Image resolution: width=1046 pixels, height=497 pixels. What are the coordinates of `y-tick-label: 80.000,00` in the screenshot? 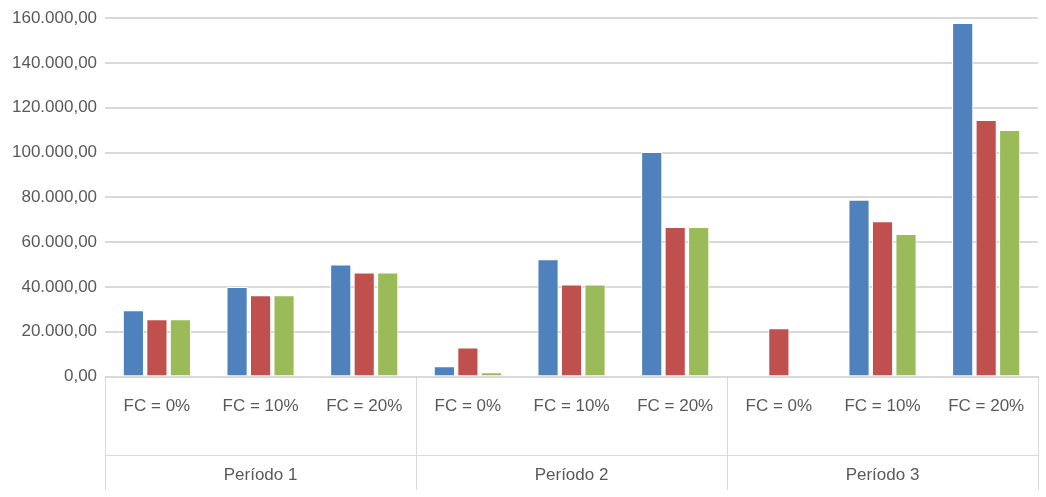 It's located at (59, 197).